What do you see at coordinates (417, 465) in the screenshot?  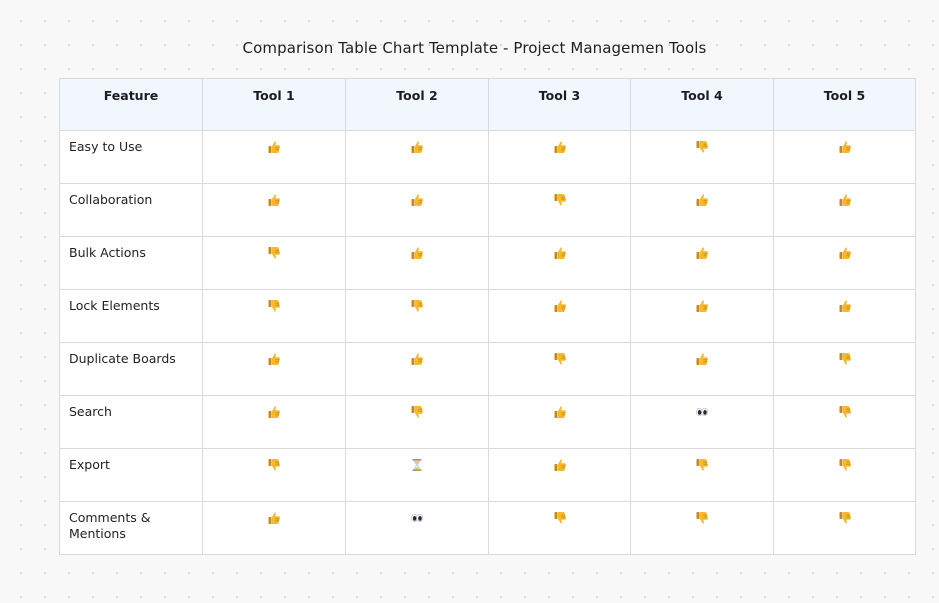 I see `hourglass-icon` at bounding box center [417, 465].